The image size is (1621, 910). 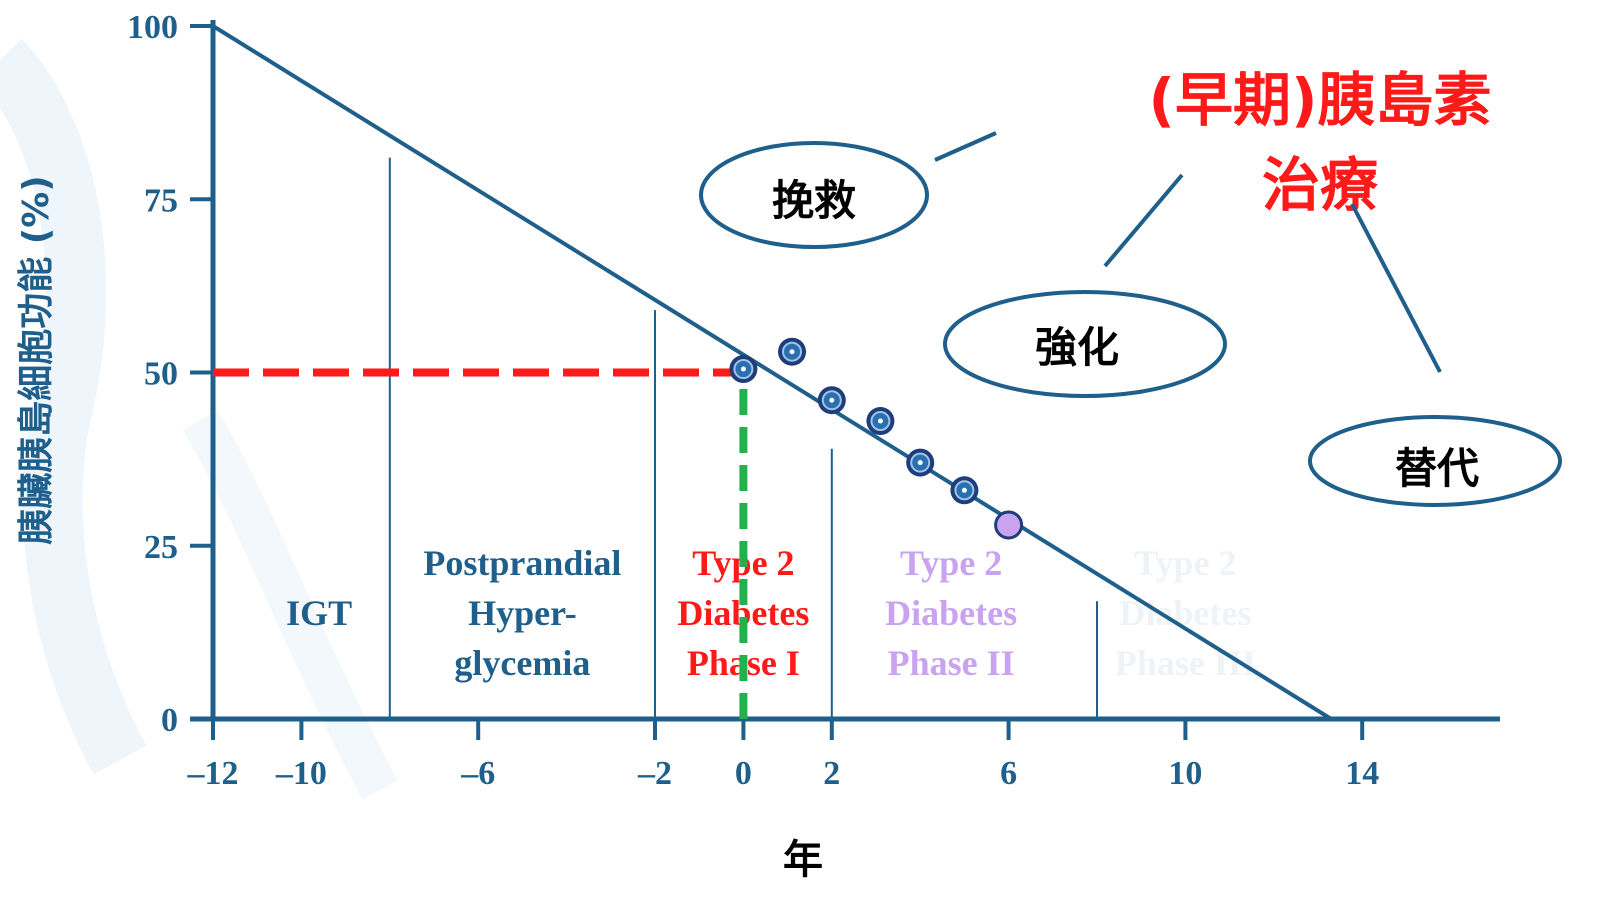 I want to click on phase-label-line: Hyper-, so click(x=522, y=613).